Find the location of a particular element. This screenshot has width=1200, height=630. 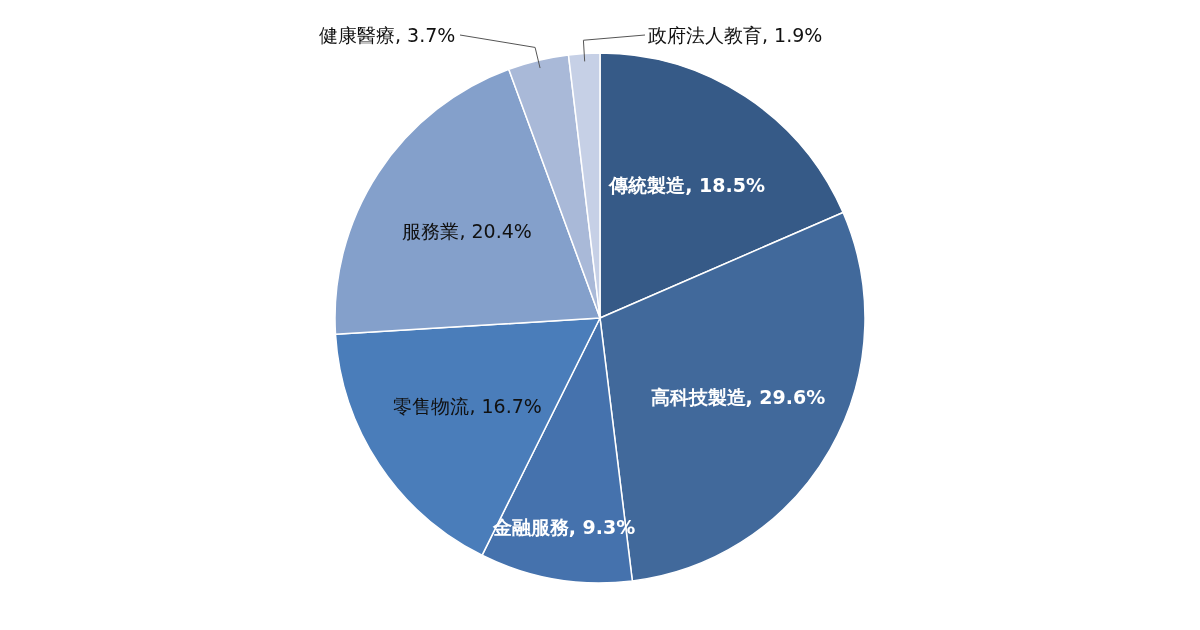

slice-label: 健康醫療, 3.7% is located at coordinates (387, 35).